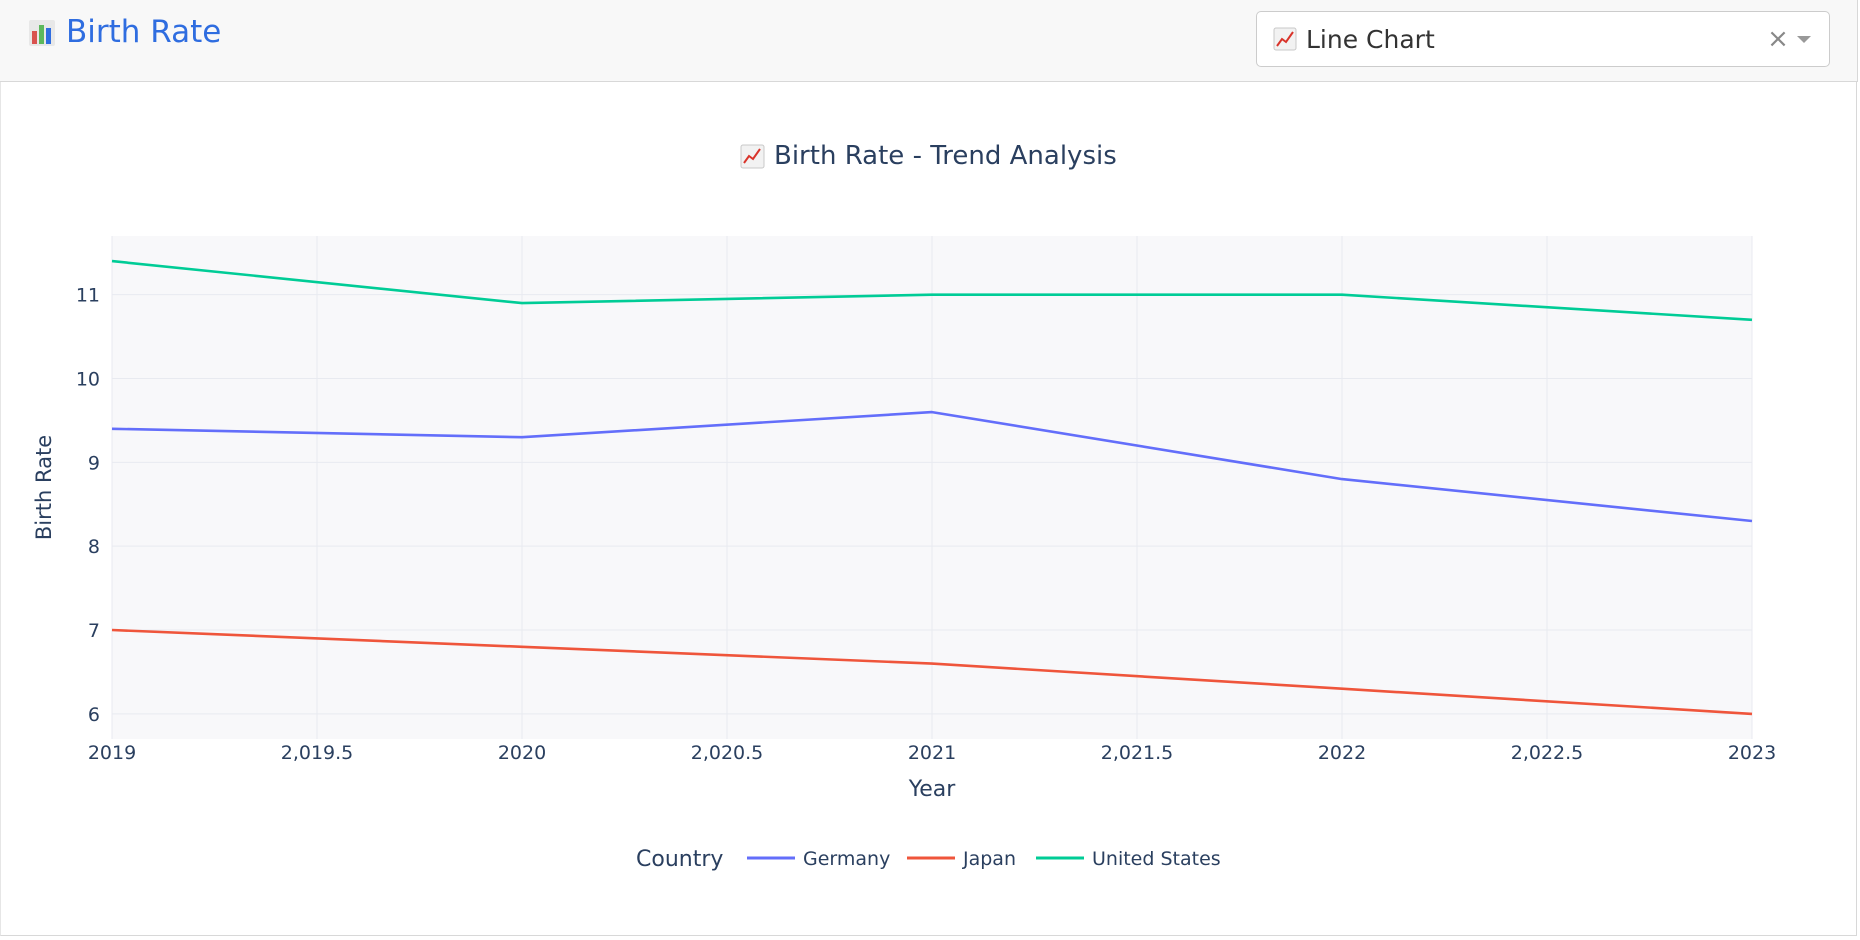  I want to click on legend-label: Germany, so click(846, 859).